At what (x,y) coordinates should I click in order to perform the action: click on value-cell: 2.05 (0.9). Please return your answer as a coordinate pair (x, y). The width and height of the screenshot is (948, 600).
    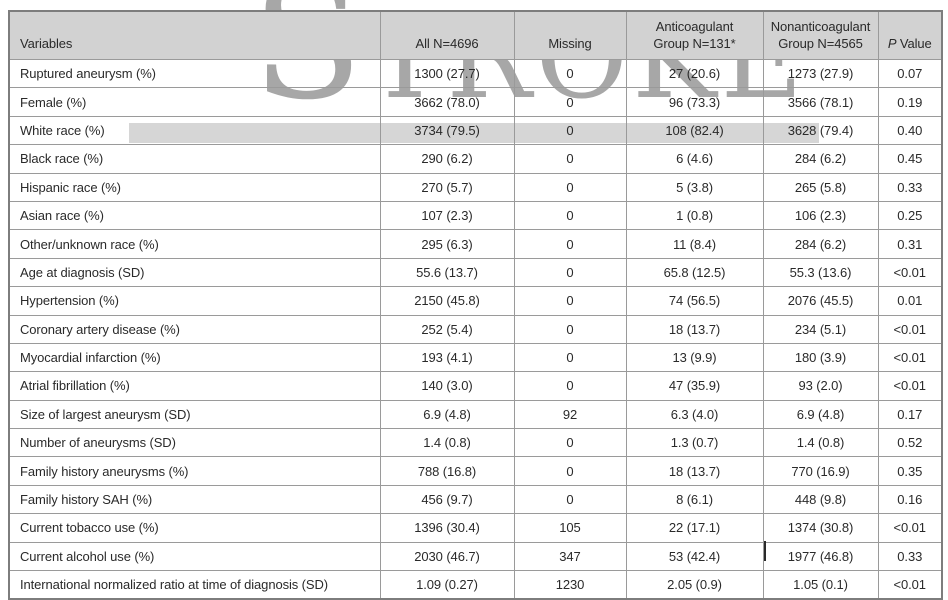
    Looking at the image, I should click on (694, 585).